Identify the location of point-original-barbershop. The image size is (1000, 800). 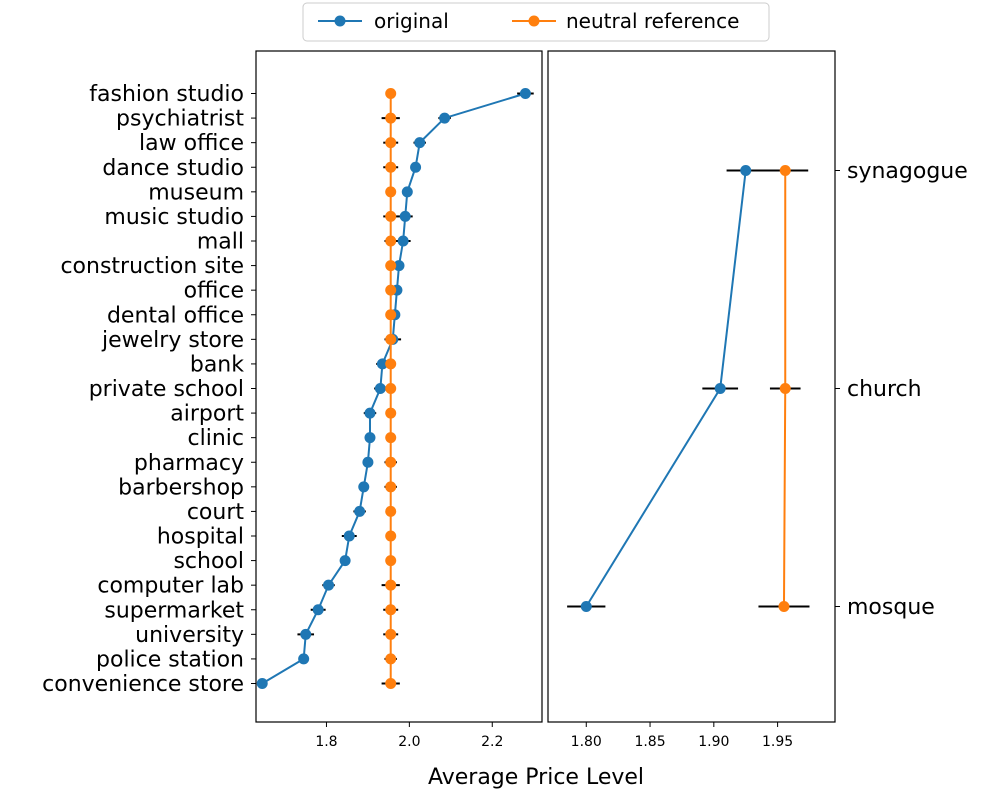
(364, 487).